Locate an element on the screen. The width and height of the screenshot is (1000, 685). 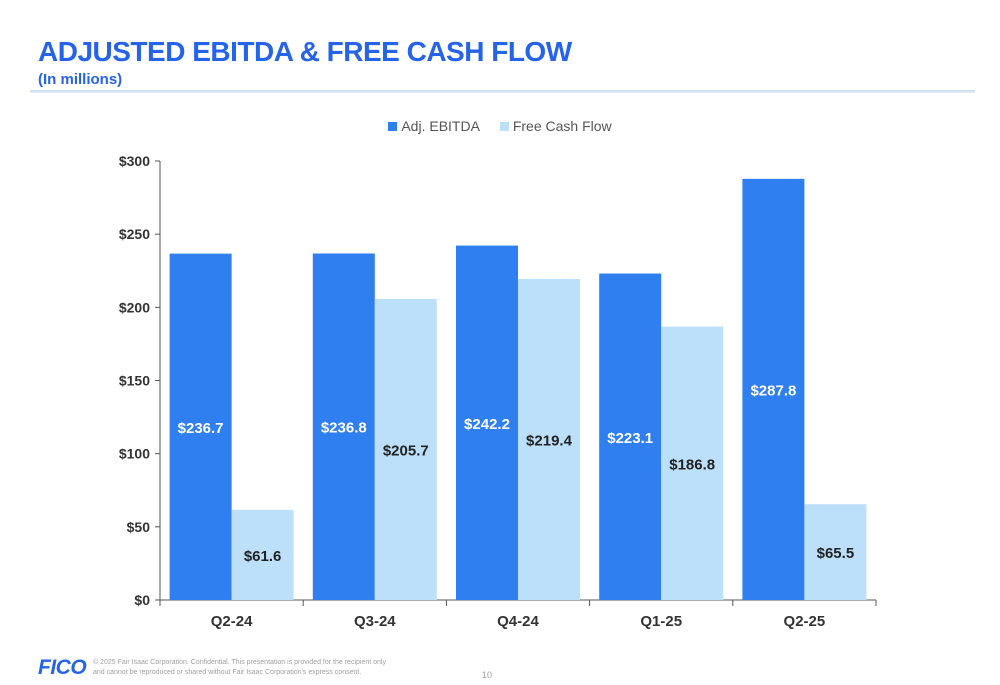
fico-logo: FICO is located at coordinates (62, 667).